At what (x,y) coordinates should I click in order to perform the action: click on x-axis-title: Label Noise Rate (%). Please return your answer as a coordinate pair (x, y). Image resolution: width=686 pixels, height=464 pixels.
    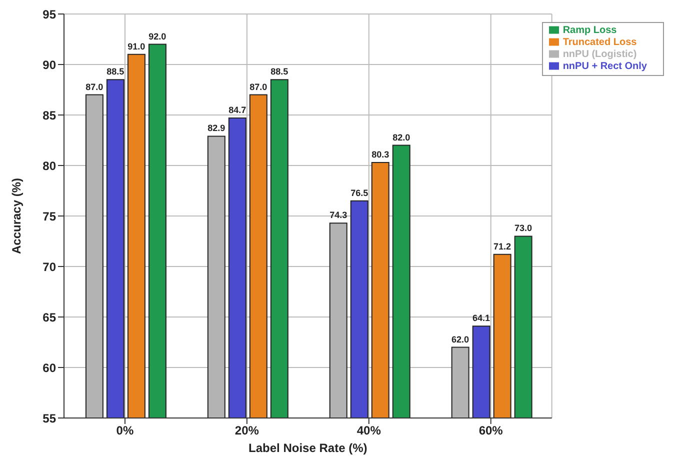
    Looking at the image, I should click on (308, 448).